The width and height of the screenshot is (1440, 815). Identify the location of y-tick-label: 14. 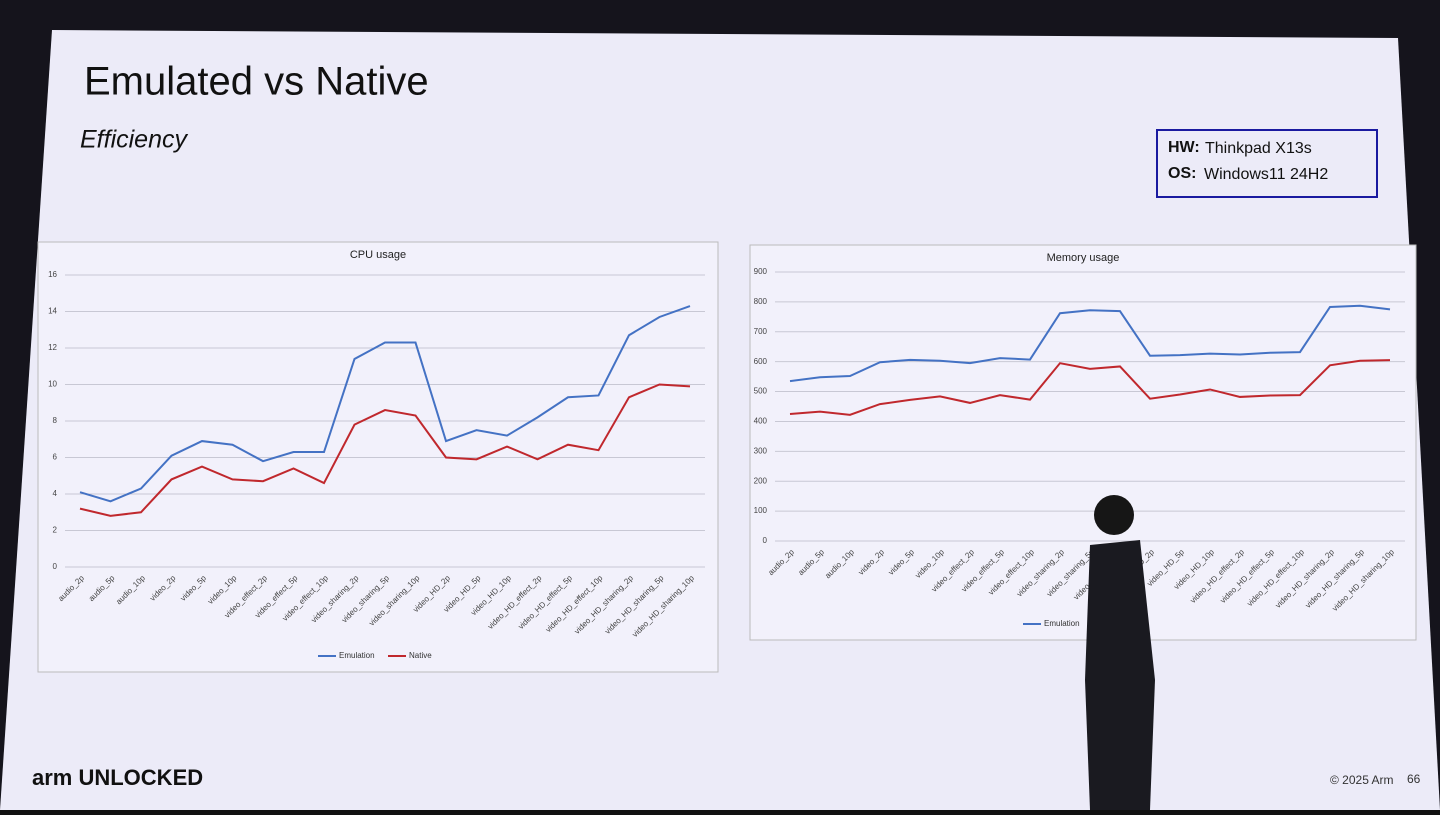
(52, 311).